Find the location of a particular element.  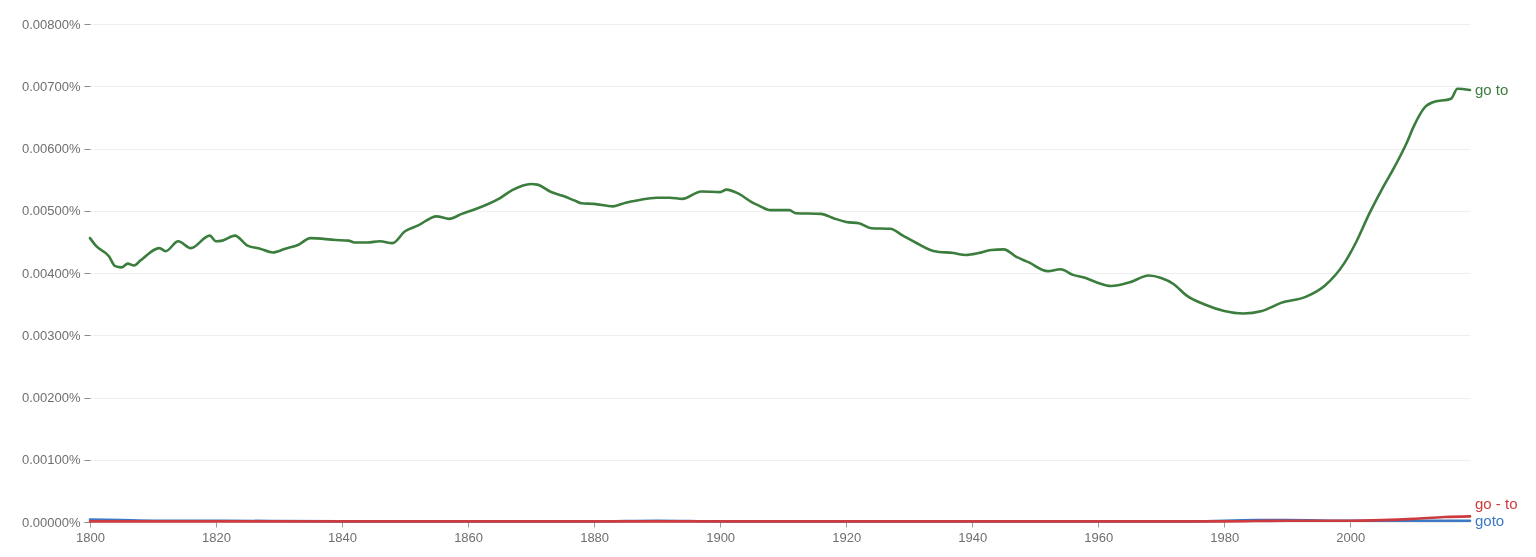

y-tick-label: 0.00200% is located at coordinates (51, 397).